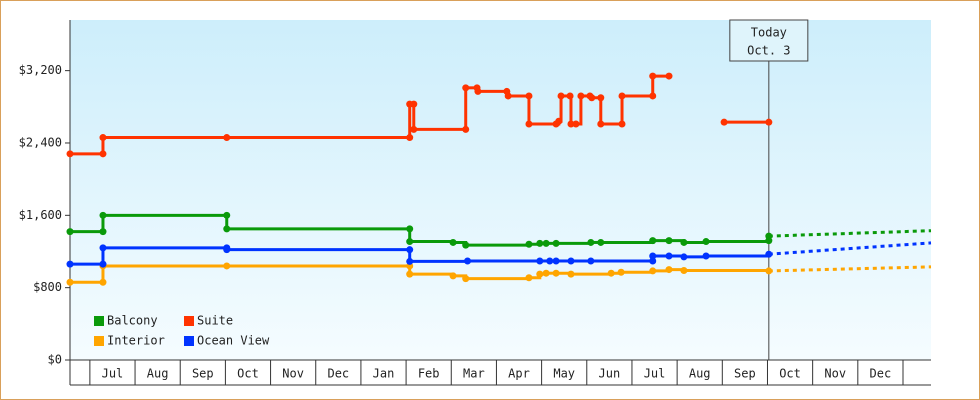  I want to click on x-tick-label: May, so click(564, 374).